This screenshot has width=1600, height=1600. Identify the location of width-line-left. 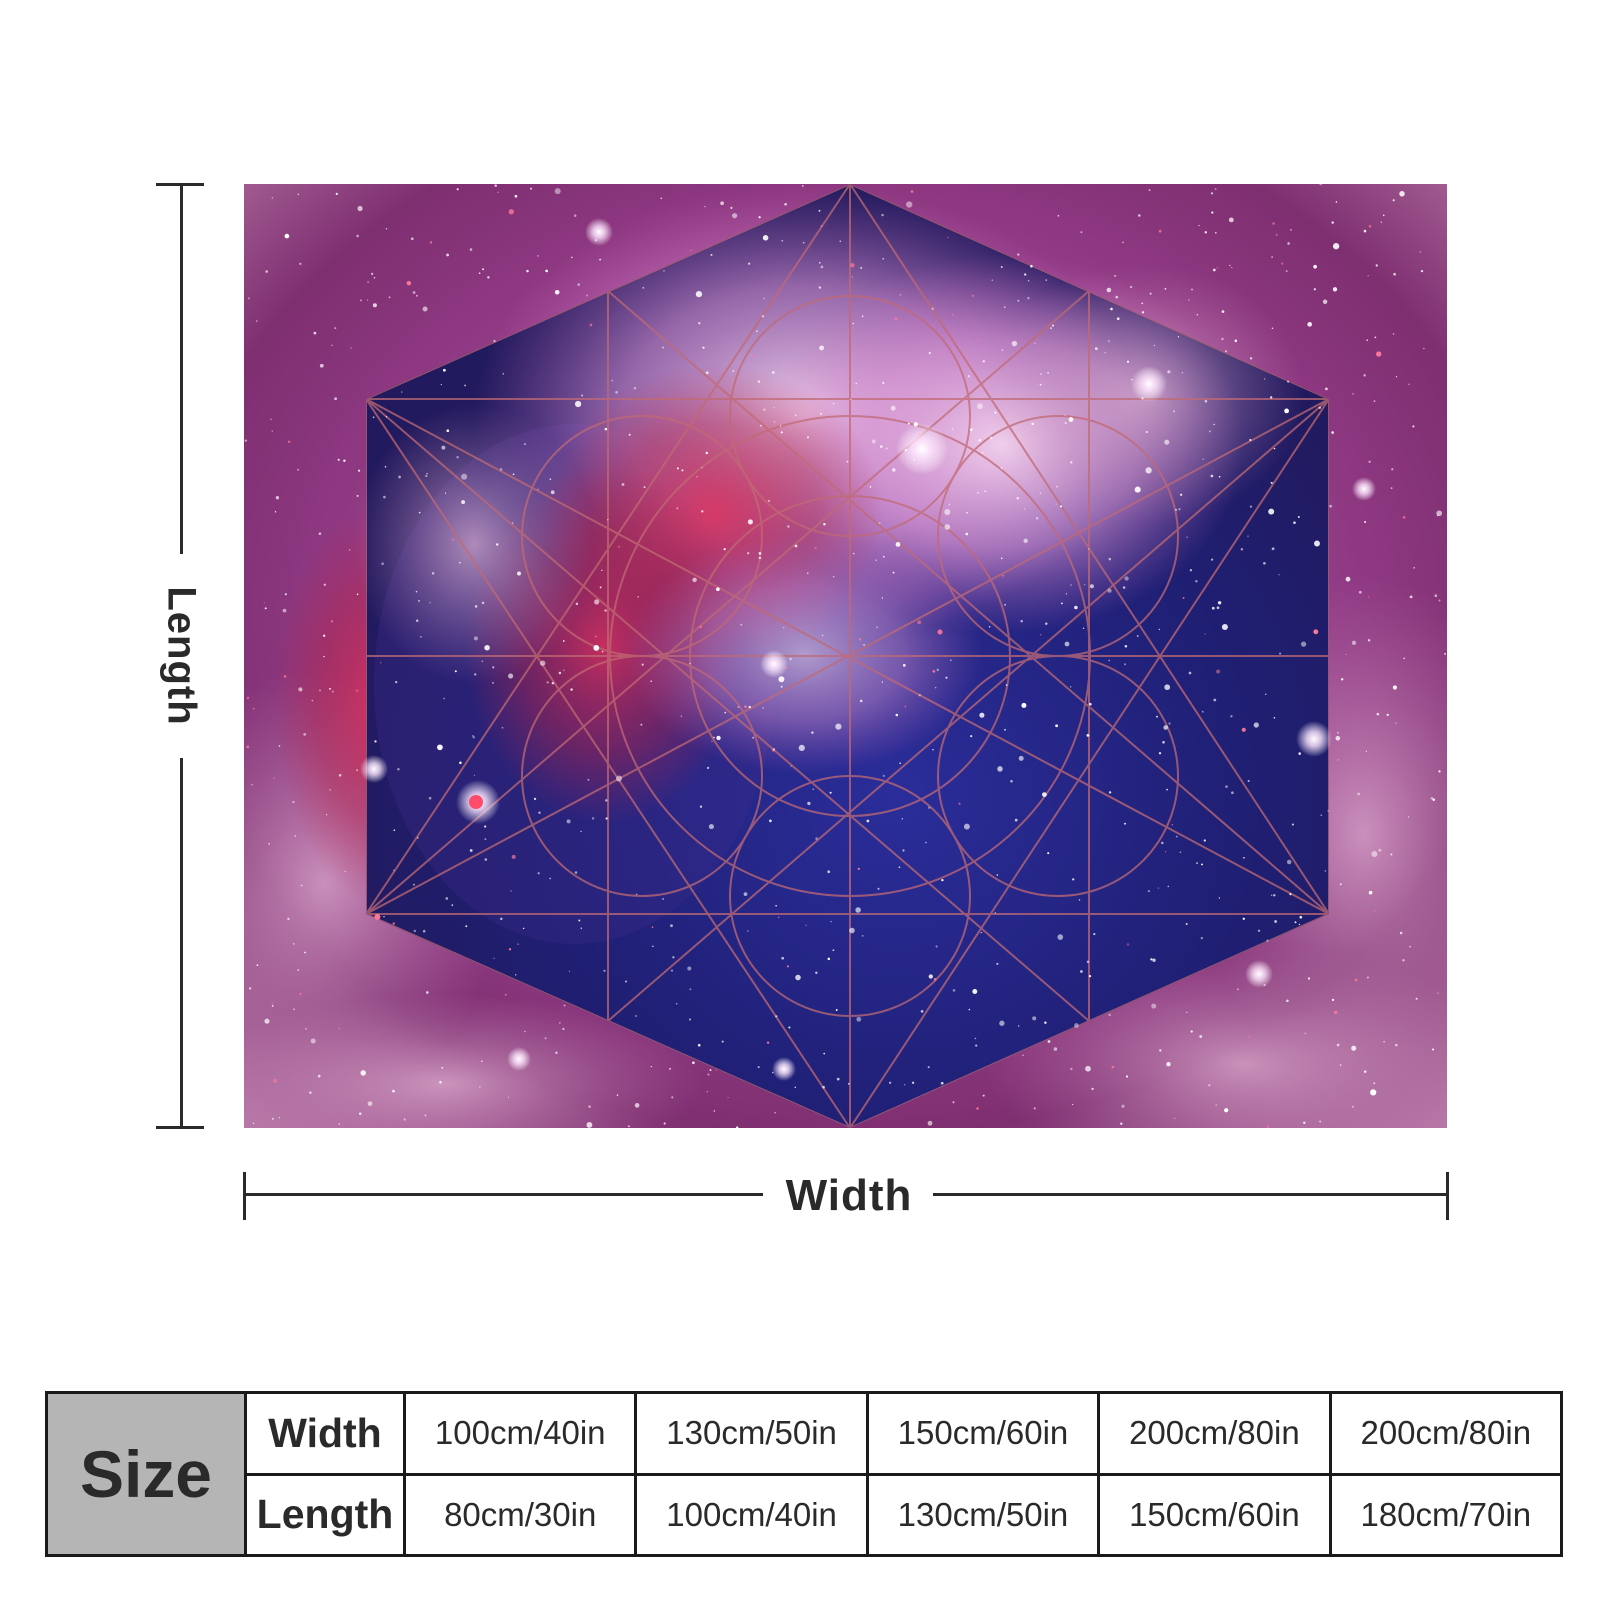
(503, 1194).